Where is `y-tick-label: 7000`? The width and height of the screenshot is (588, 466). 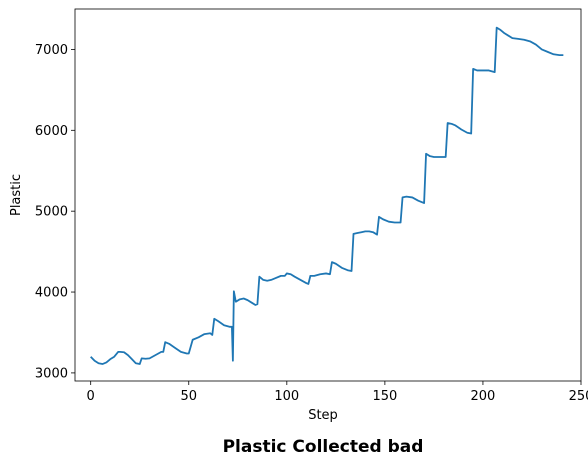 y-tick-label: 7000 is located at coordinates (51, 50).